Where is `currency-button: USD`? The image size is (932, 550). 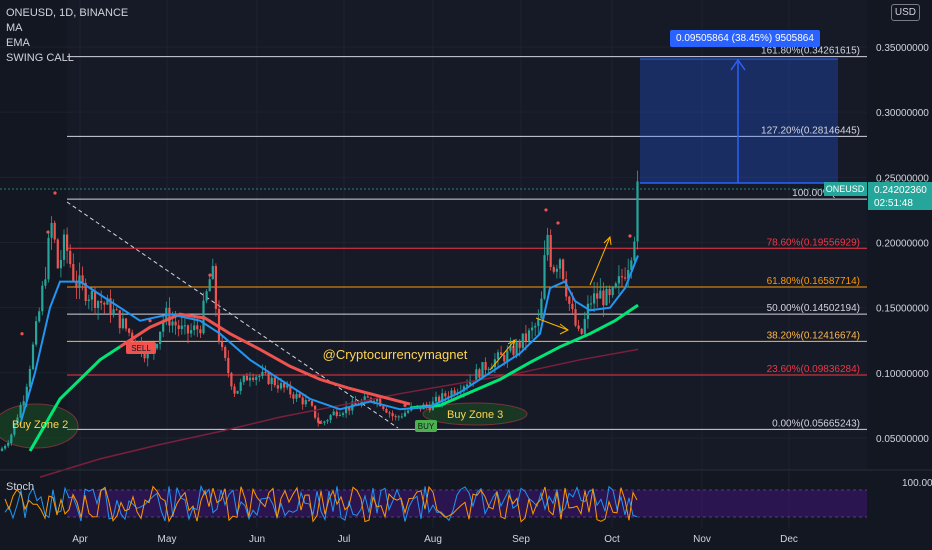 currency-button: USD is located at coordinates (905, 12).